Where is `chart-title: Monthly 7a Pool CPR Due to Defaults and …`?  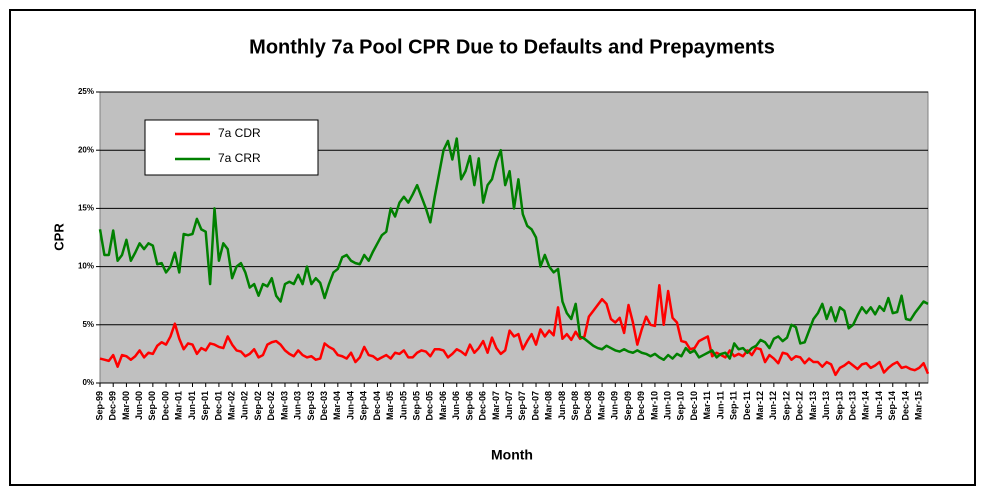 chart-title: Monthly 7a Pool CPR Due to Defaults and … is located at coordinates (512, 47).